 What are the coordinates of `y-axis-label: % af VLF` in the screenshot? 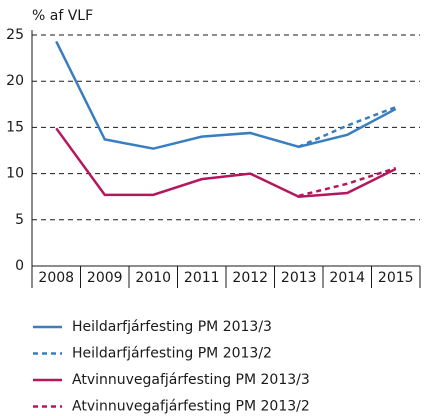 It's located at (62, 16).